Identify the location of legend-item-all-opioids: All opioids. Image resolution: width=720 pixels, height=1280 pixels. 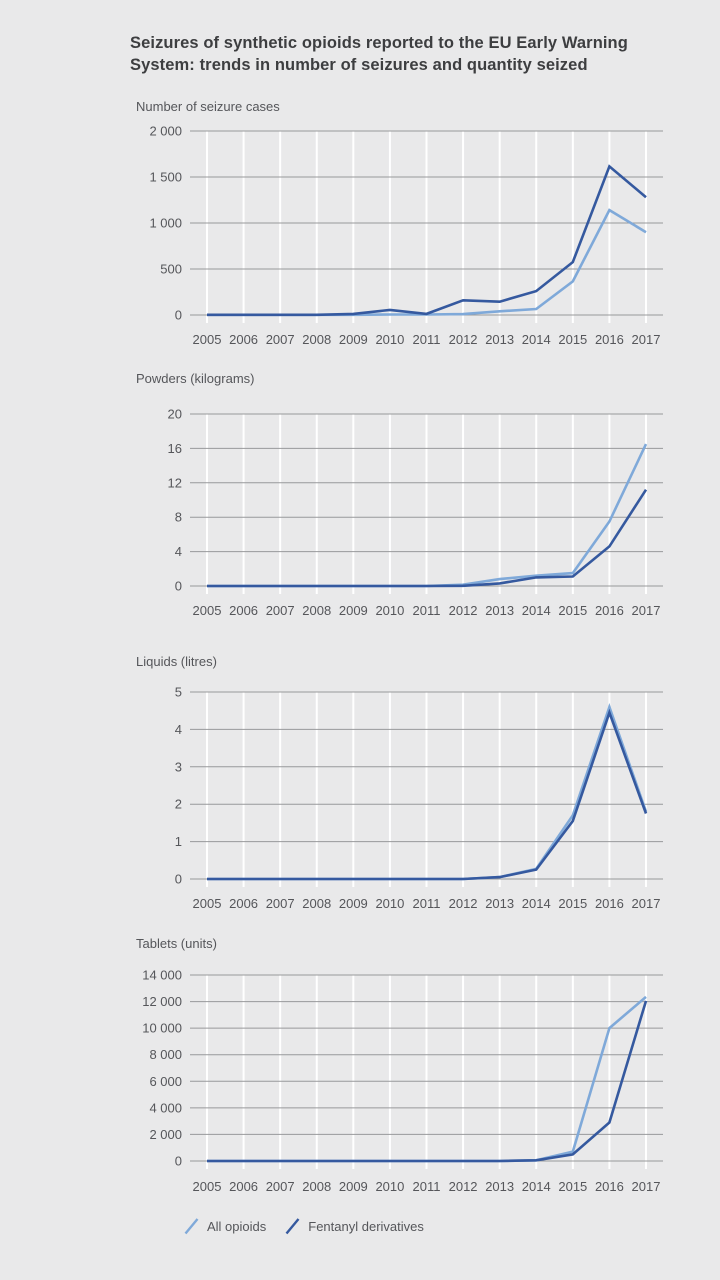
(224, 1226).